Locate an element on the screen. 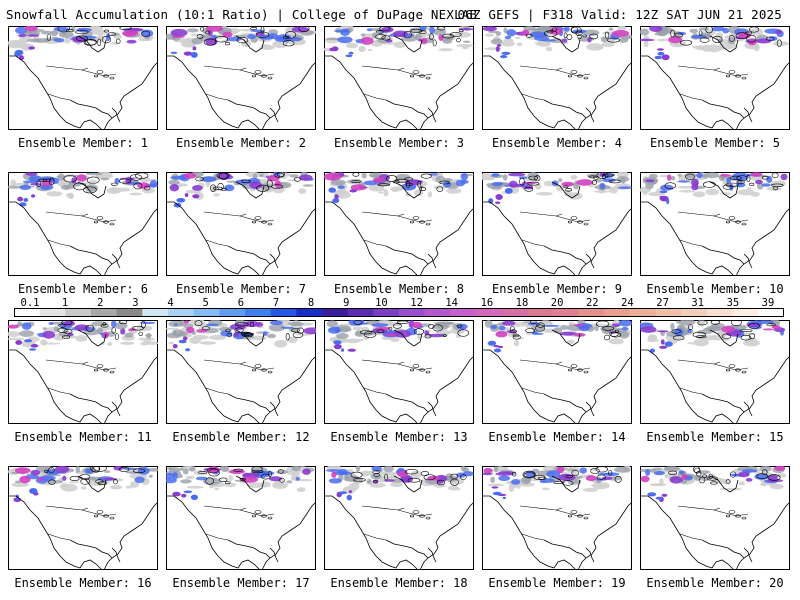 Image resolution: width=800 pixels, height=600 pixels. ensemble-member-label: Ensemble Member: 15 is located at coordinates (715, 437).